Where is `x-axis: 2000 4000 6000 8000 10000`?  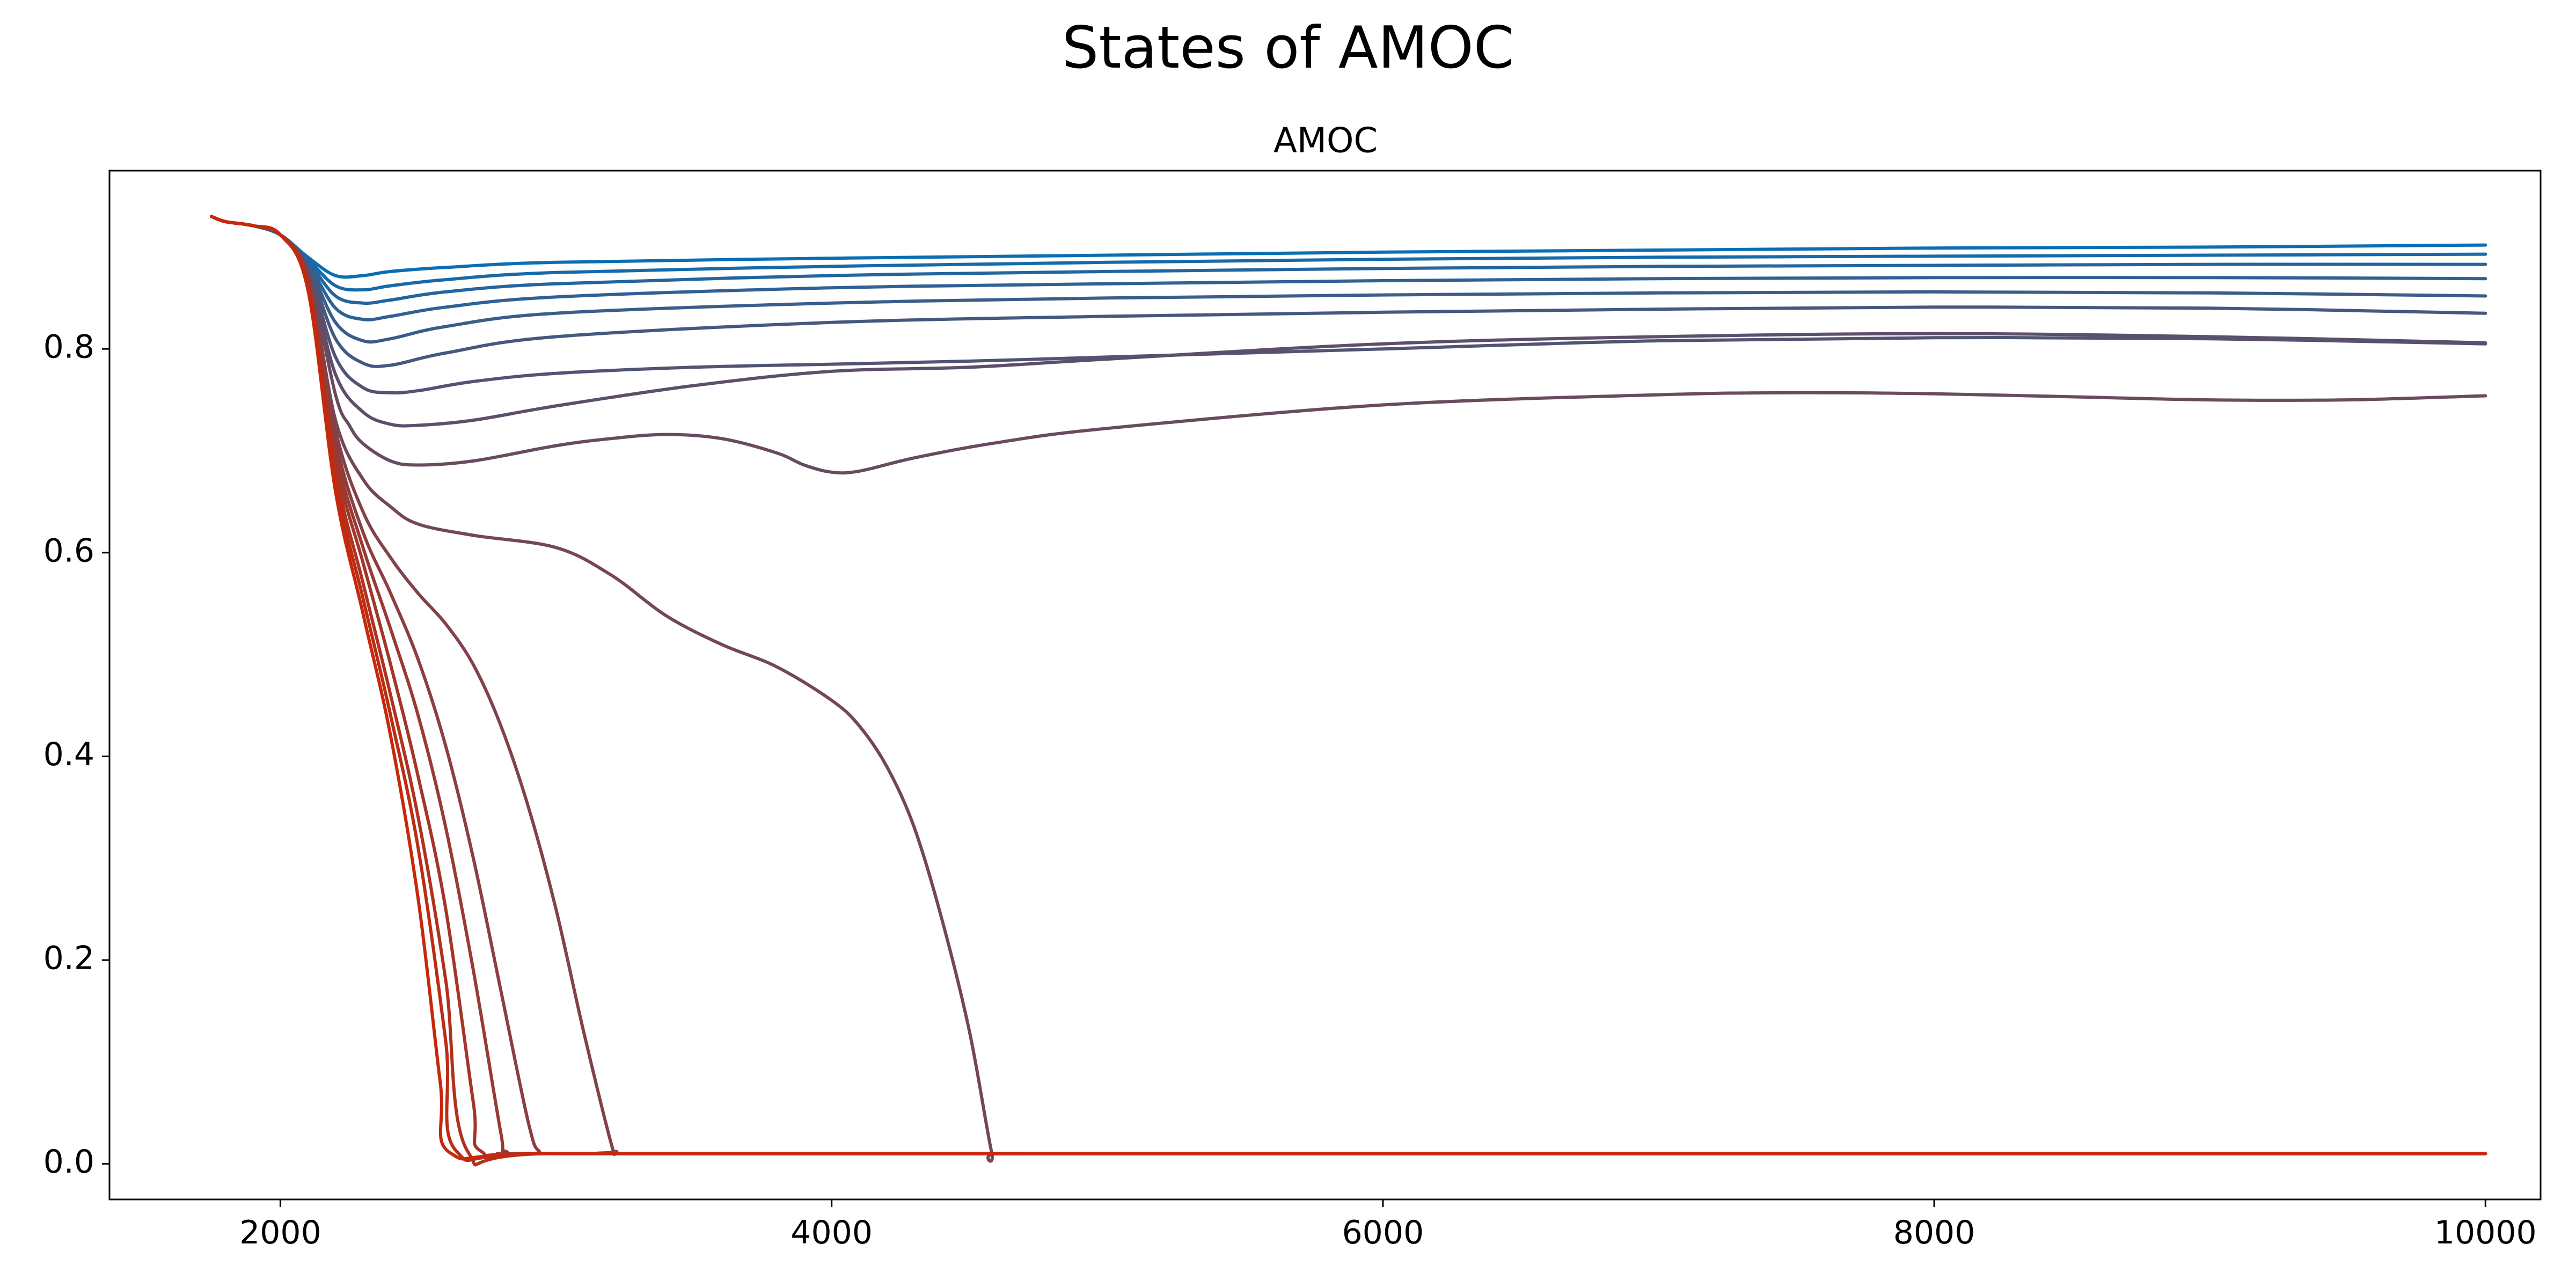
x-axis: 2000 4000 6000 8000 10000 is located at coordinates (1388, 1225).